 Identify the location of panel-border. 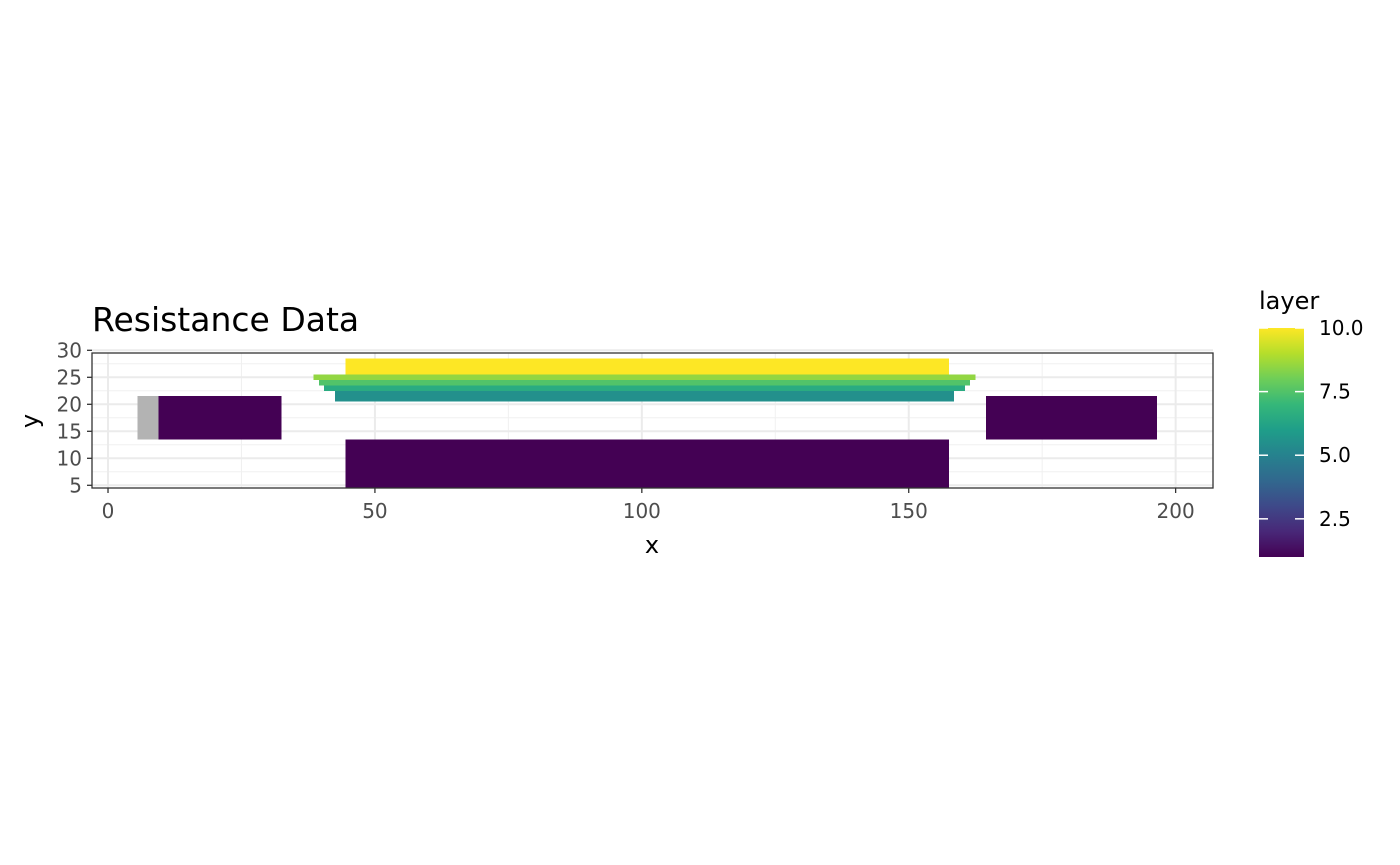
(652, 420).